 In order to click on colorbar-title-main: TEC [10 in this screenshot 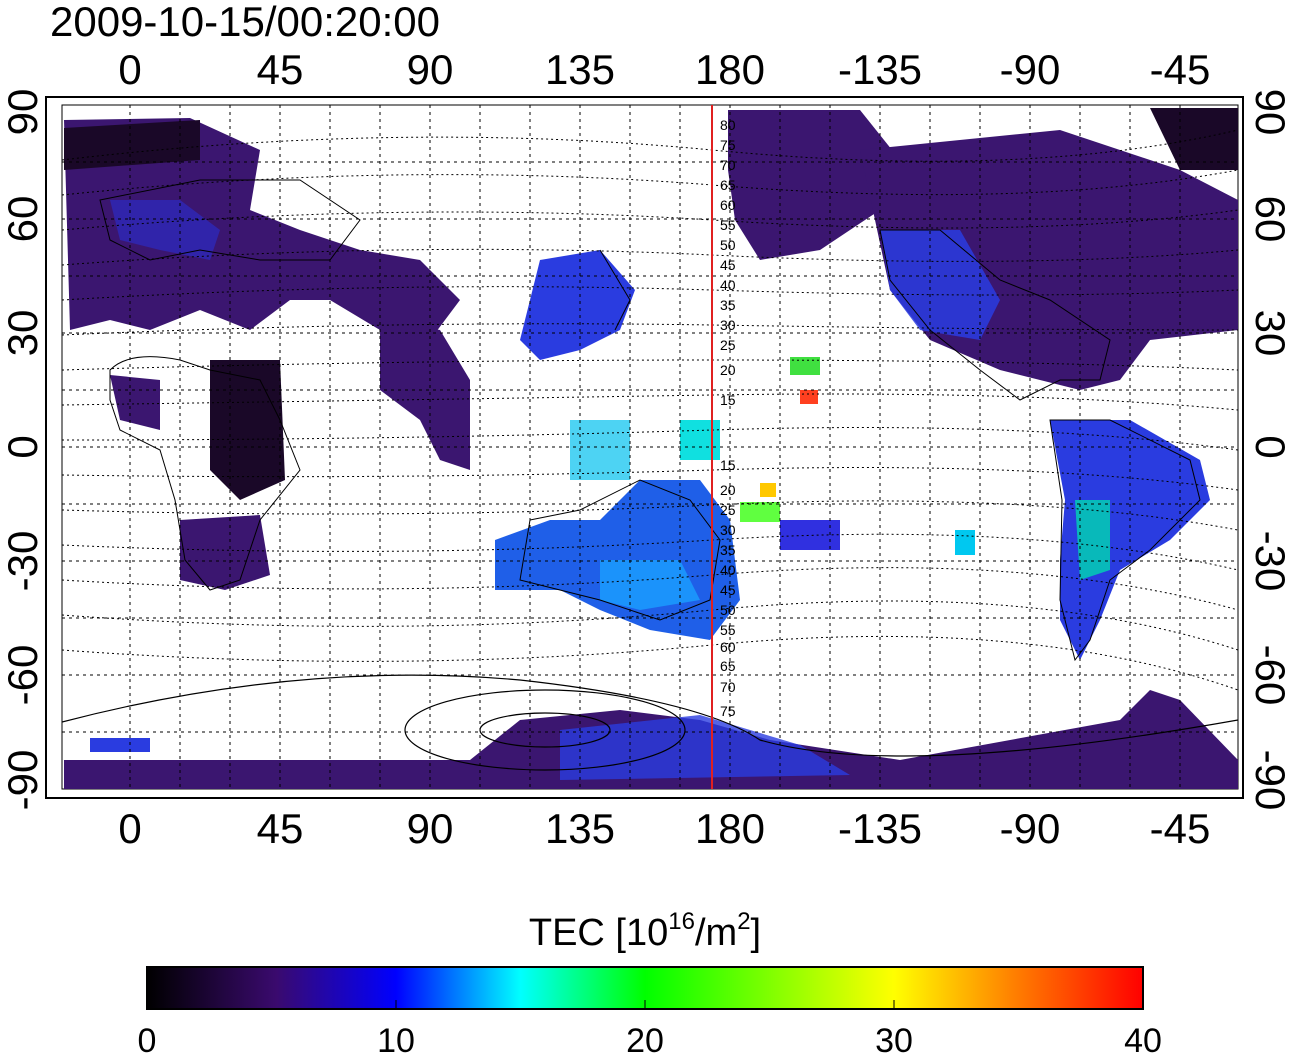, I will do `click(598, 933)`.